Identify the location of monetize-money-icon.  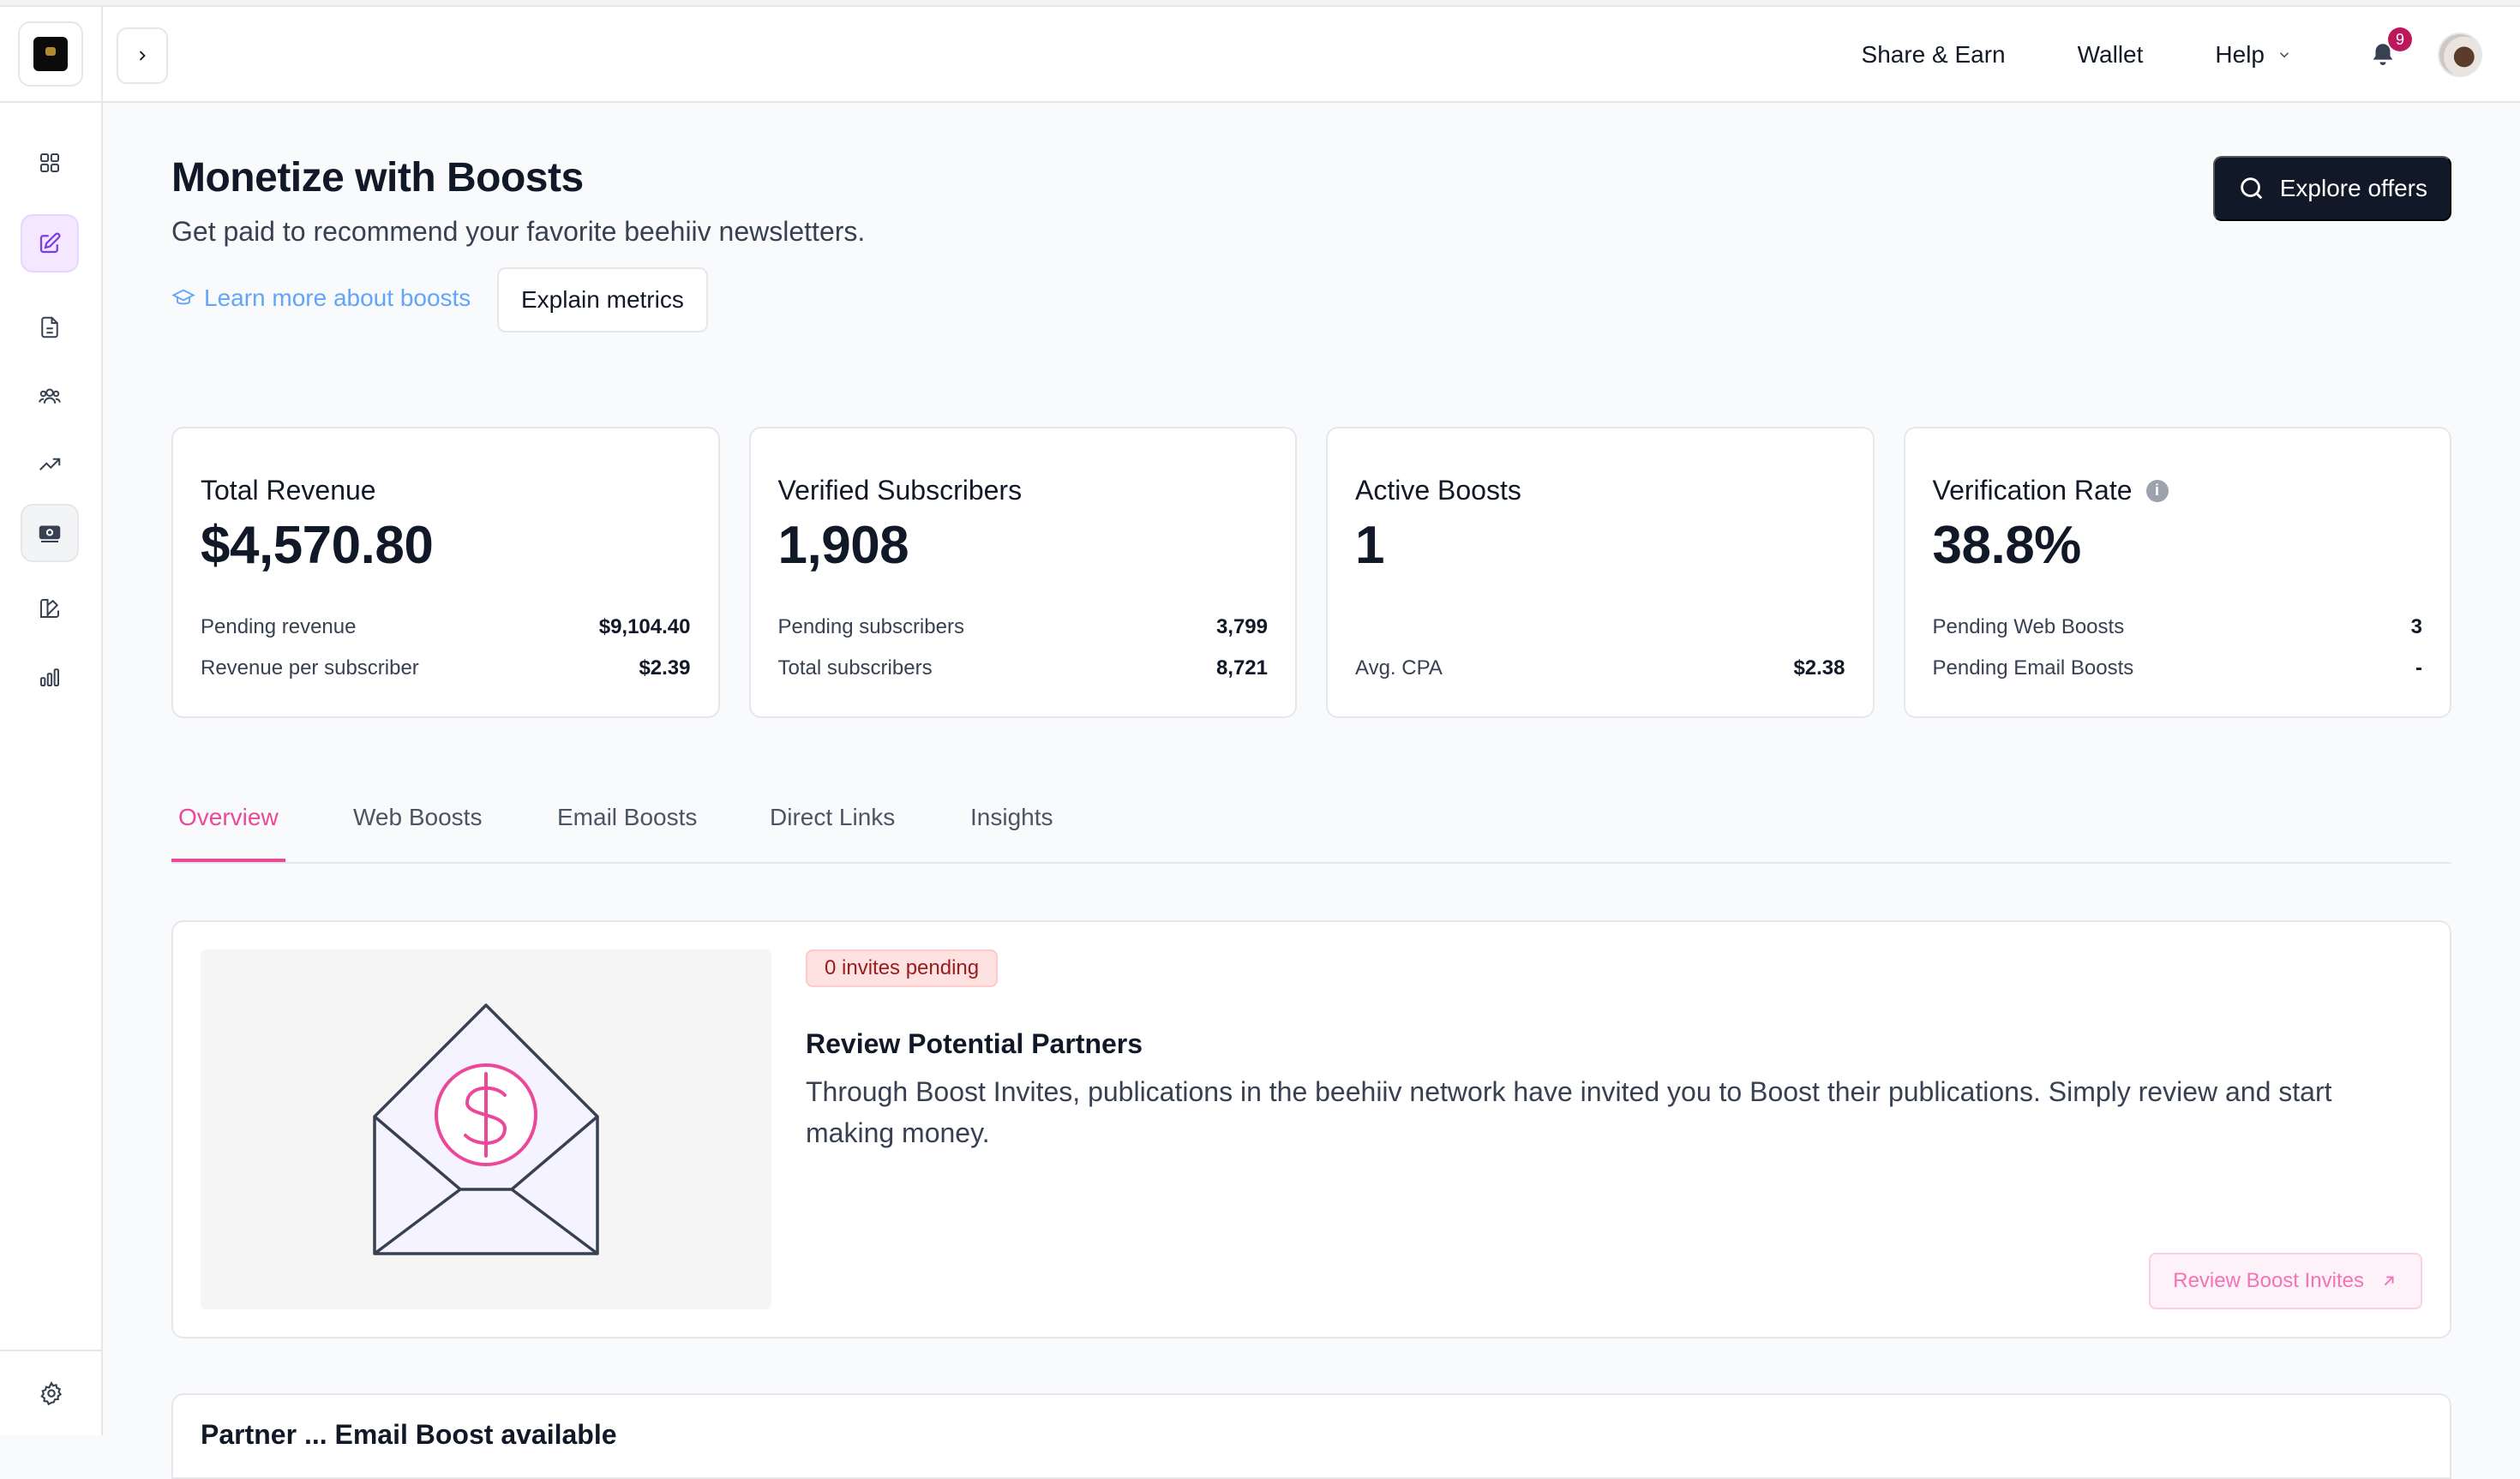
(50, 533).